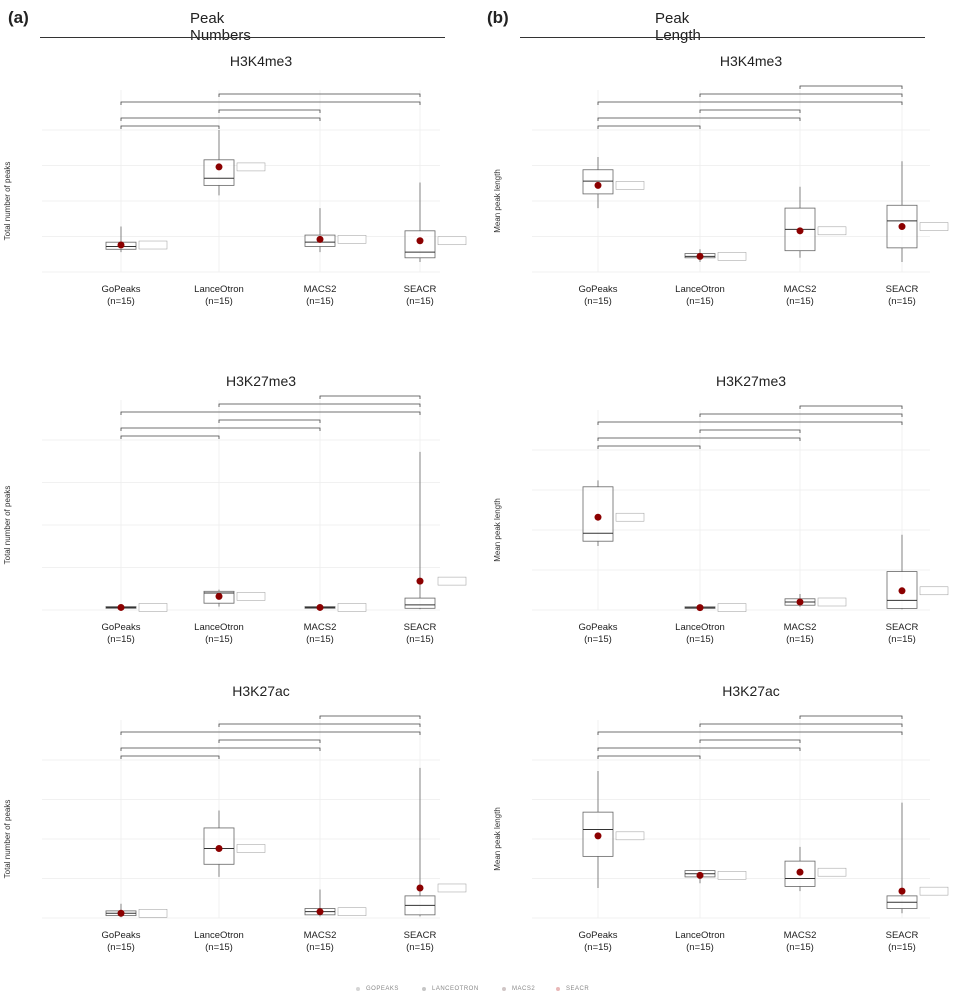 This screenshot has width=967, height=1000. What do you see at coordinates (382, 989) in the screenshot?
I see `legend-item-gopeaks: GOPEAKS` at bounding box center [382, 989].